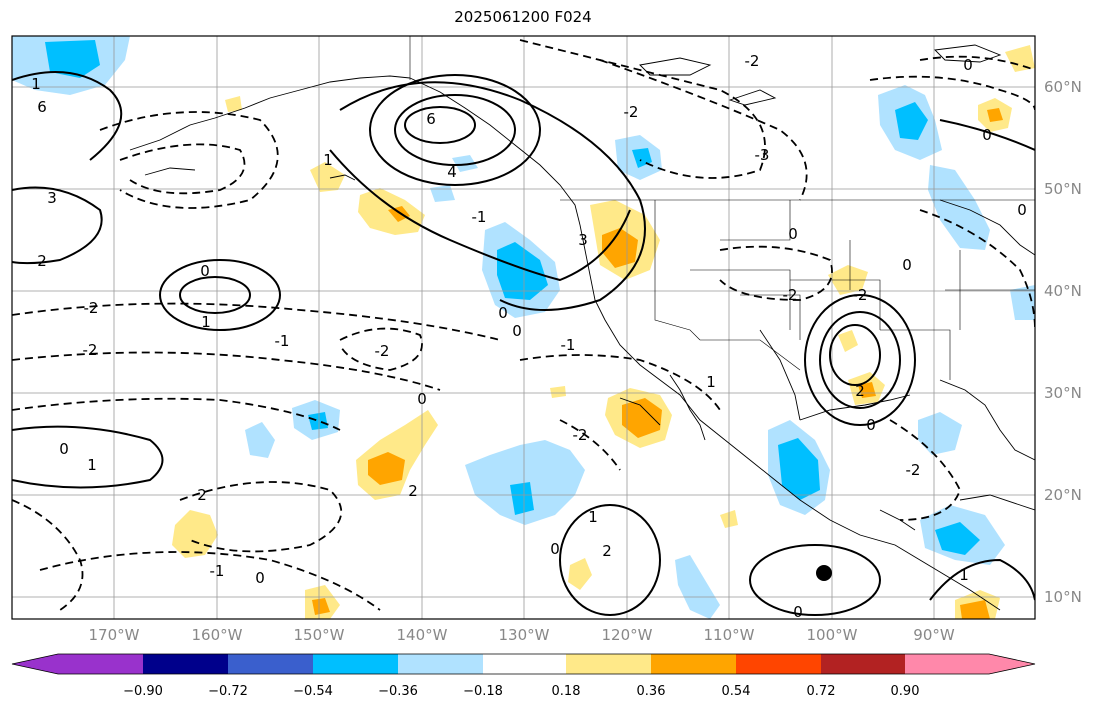 This screenshot has width=1105, height=712. Describe the element at coordinates (1012, 664) in the screenshot. I see `colorbar-max-extension` at that location.